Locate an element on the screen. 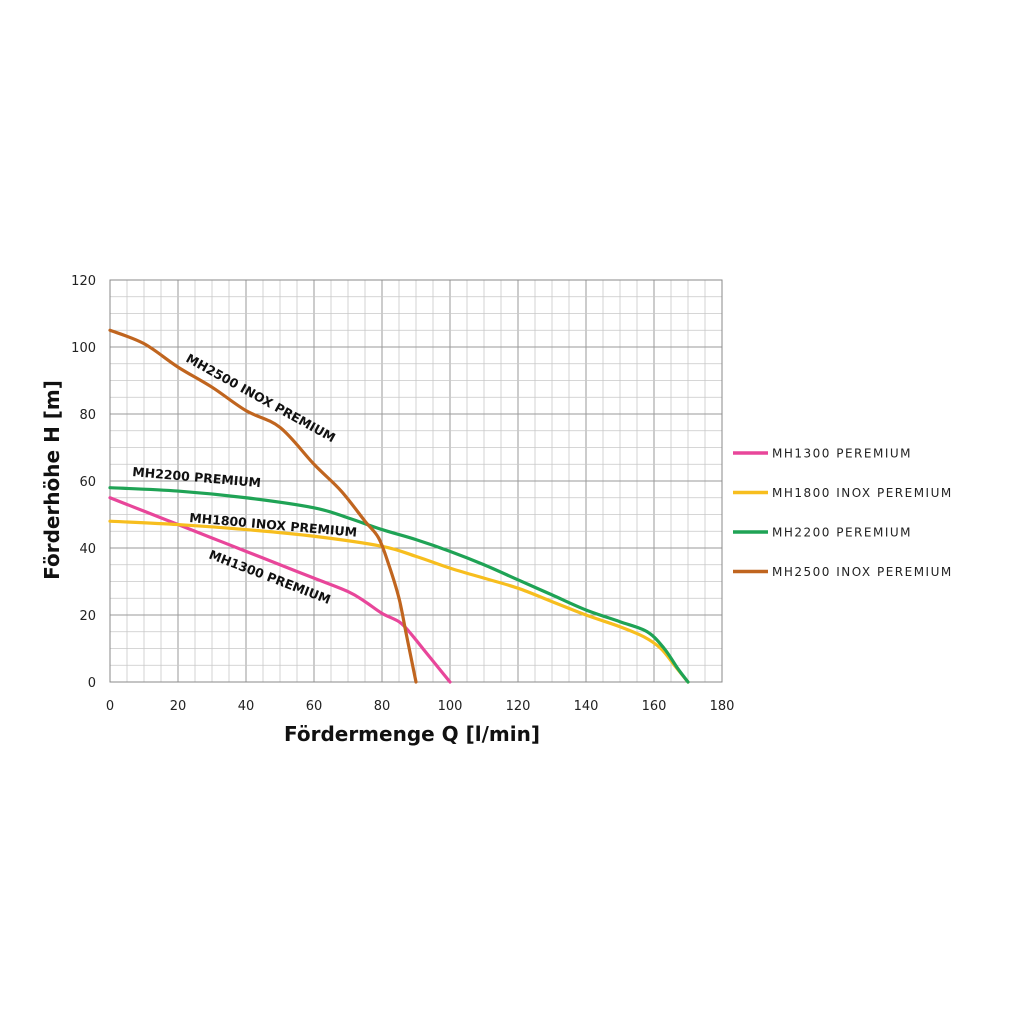 The height and width of the screenshot is (1029, 1024). y-tick-label: 20 is located at coordinates (87, 616).